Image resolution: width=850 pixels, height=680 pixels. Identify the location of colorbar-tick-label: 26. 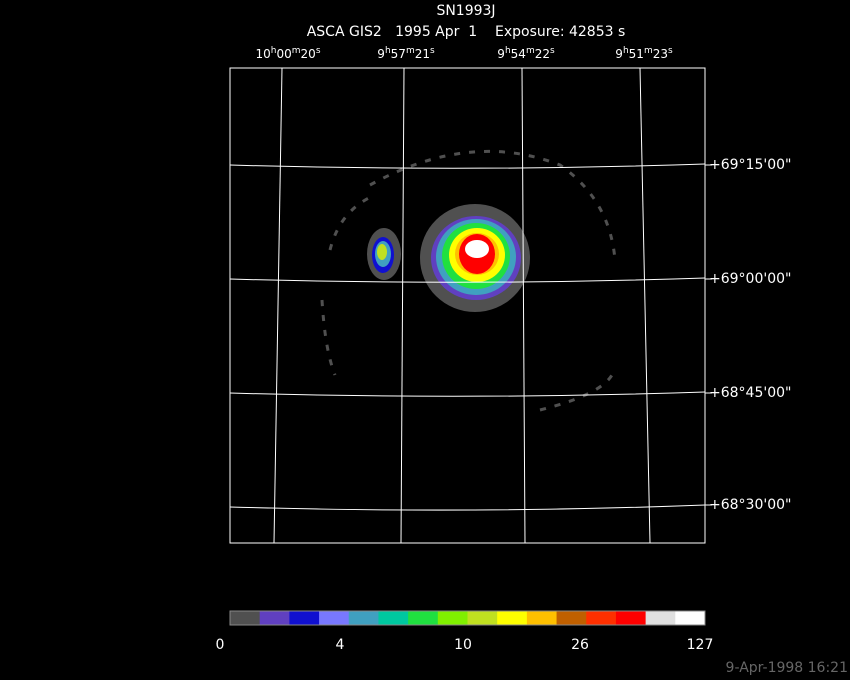
(580, 645).